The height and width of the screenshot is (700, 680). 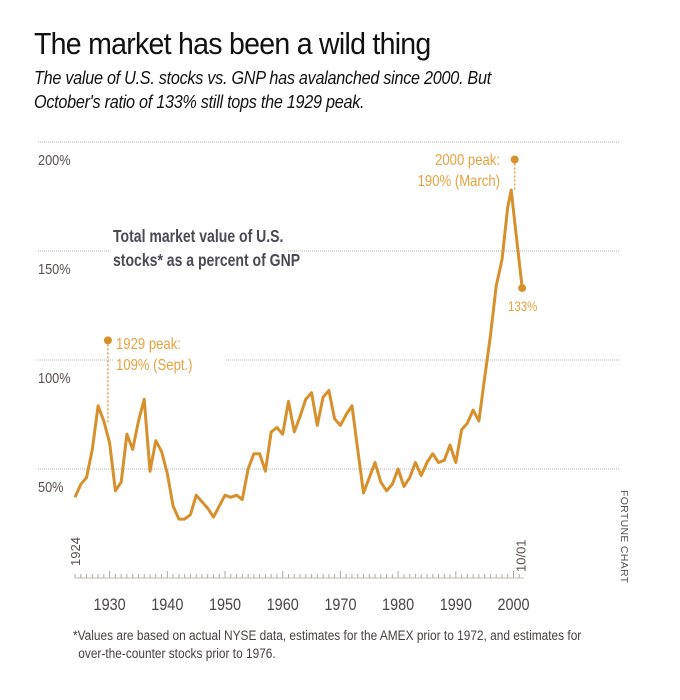 I want to click on x-tick-label: 1950, so click(x=225, y=605).